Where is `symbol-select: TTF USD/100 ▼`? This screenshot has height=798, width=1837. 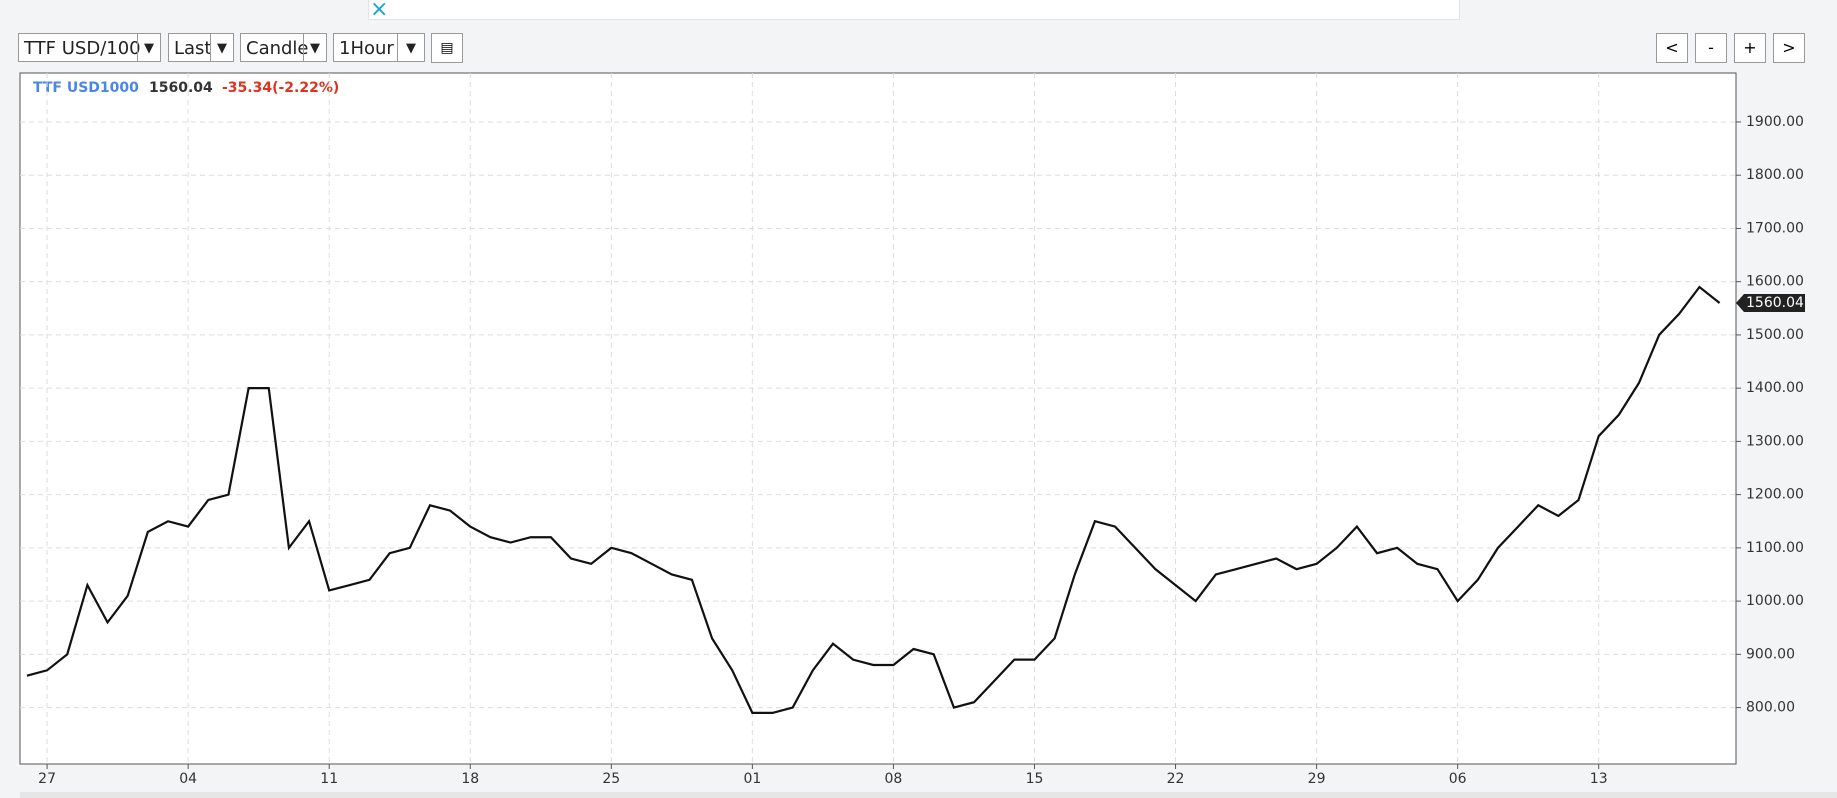 symbol-select: TTF USD/100 ▼ is located at coordinates (89, 47).